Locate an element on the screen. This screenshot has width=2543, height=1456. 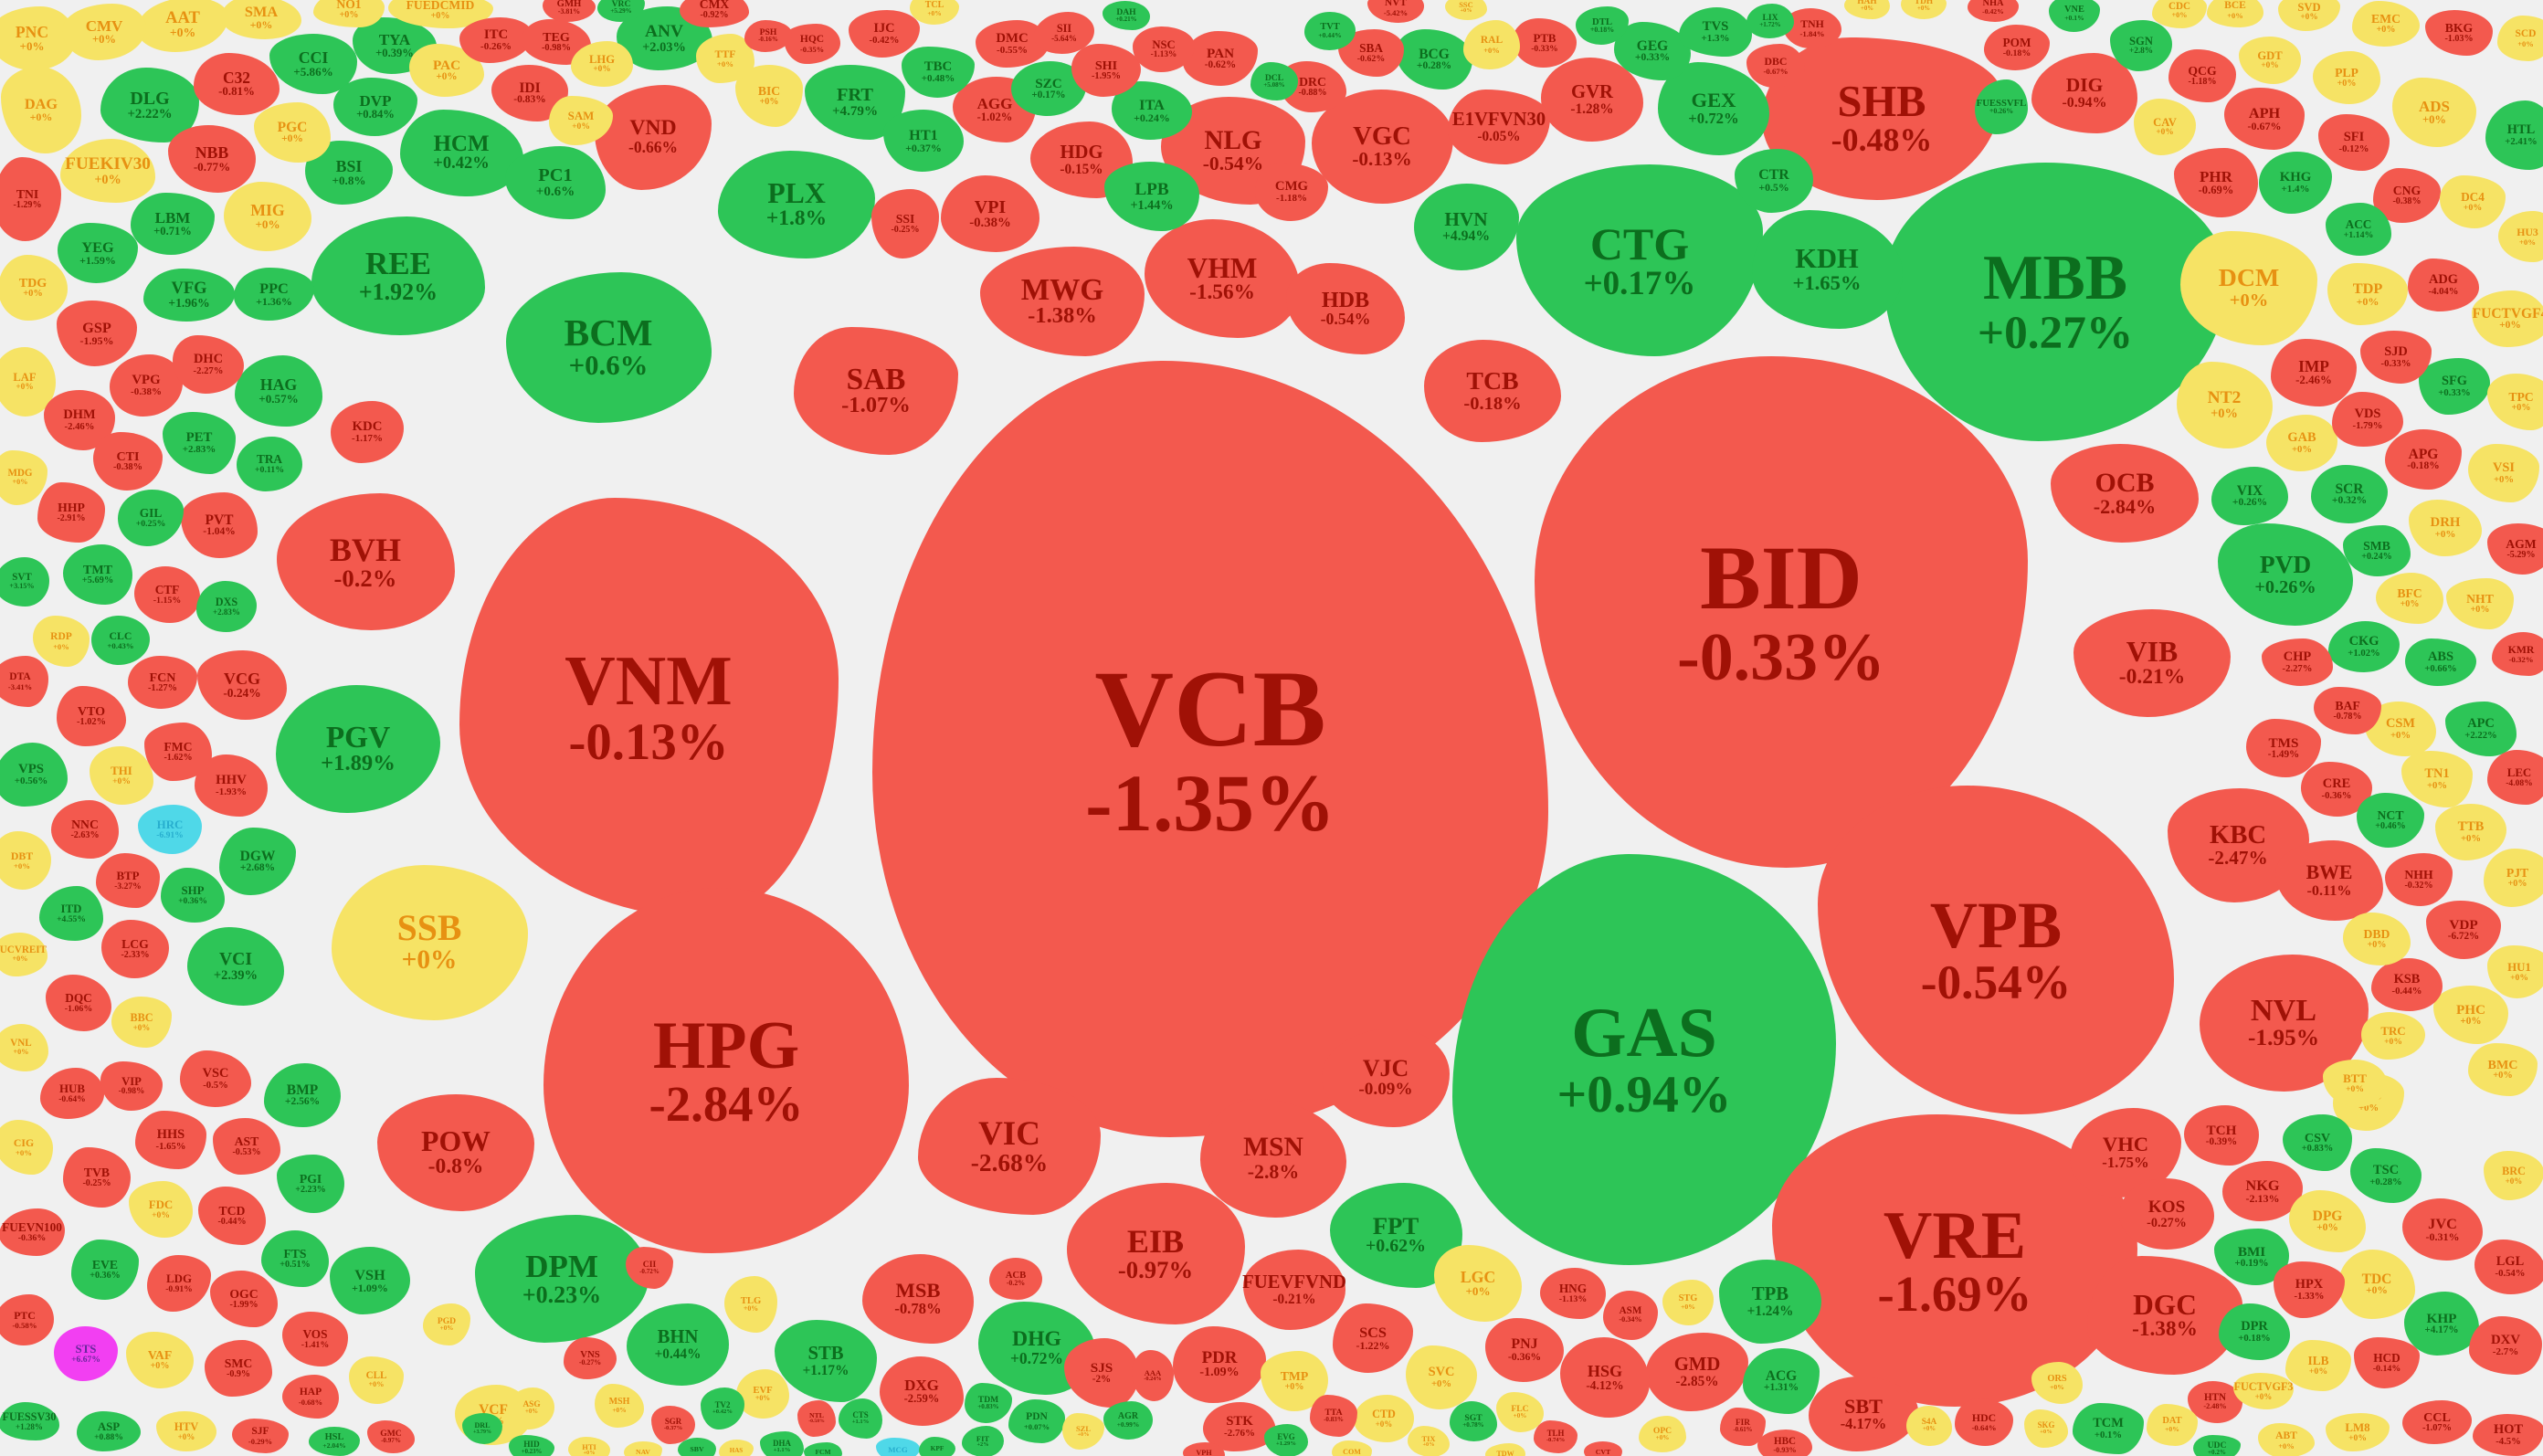
cell-bvh: BVH -0.2% is located at coordinates (366, 562).